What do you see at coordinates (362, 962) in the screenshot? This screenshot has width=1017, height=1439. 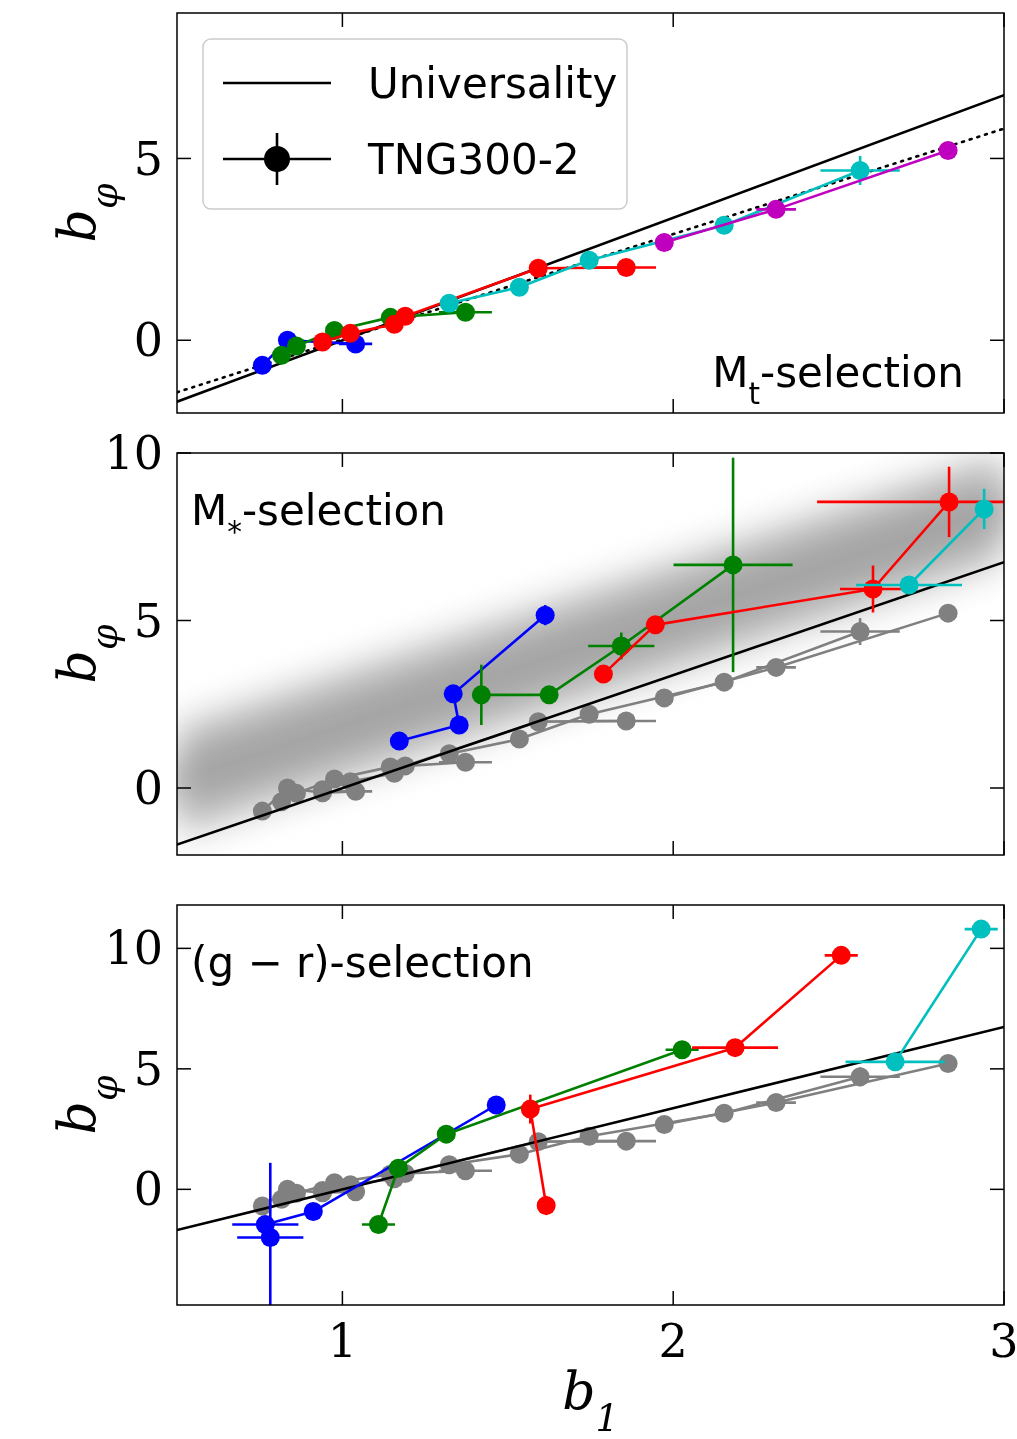 I see `annotation: (g − r)-selection` at bounding box center [362, 962].